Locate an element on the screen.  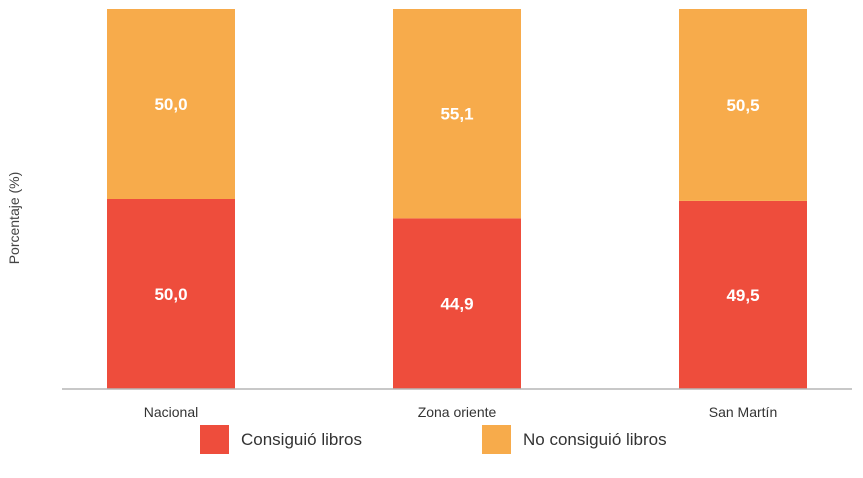
bar-nacional-no-consiguio-libros is located at coordinates (171, 104).